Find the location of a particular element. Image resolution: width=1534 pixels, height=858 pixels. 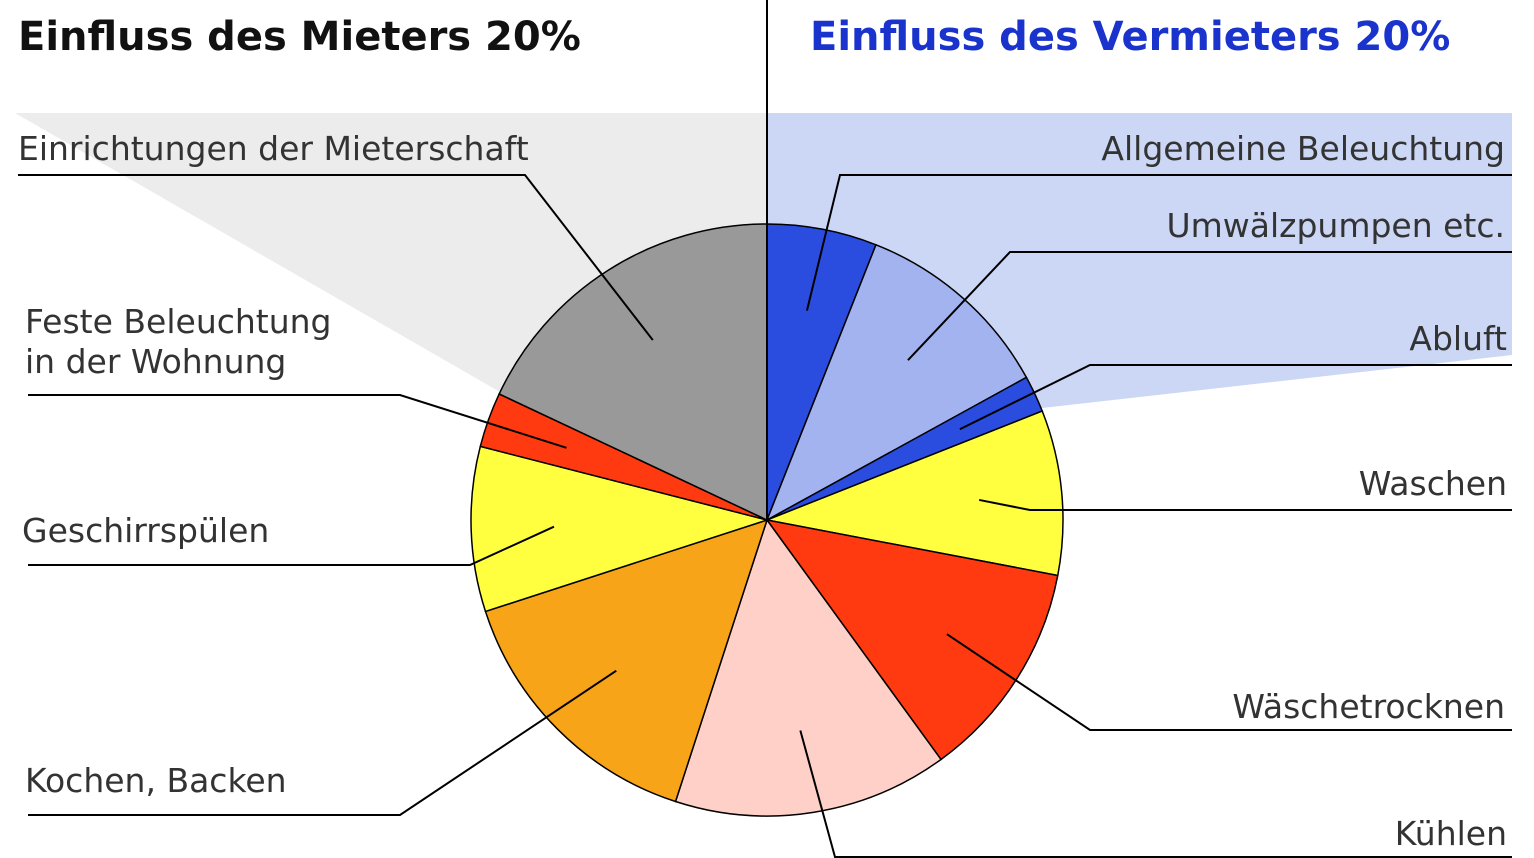

slice-label: Umwälzpumpen etc. is located at coordinates (1335, 225).